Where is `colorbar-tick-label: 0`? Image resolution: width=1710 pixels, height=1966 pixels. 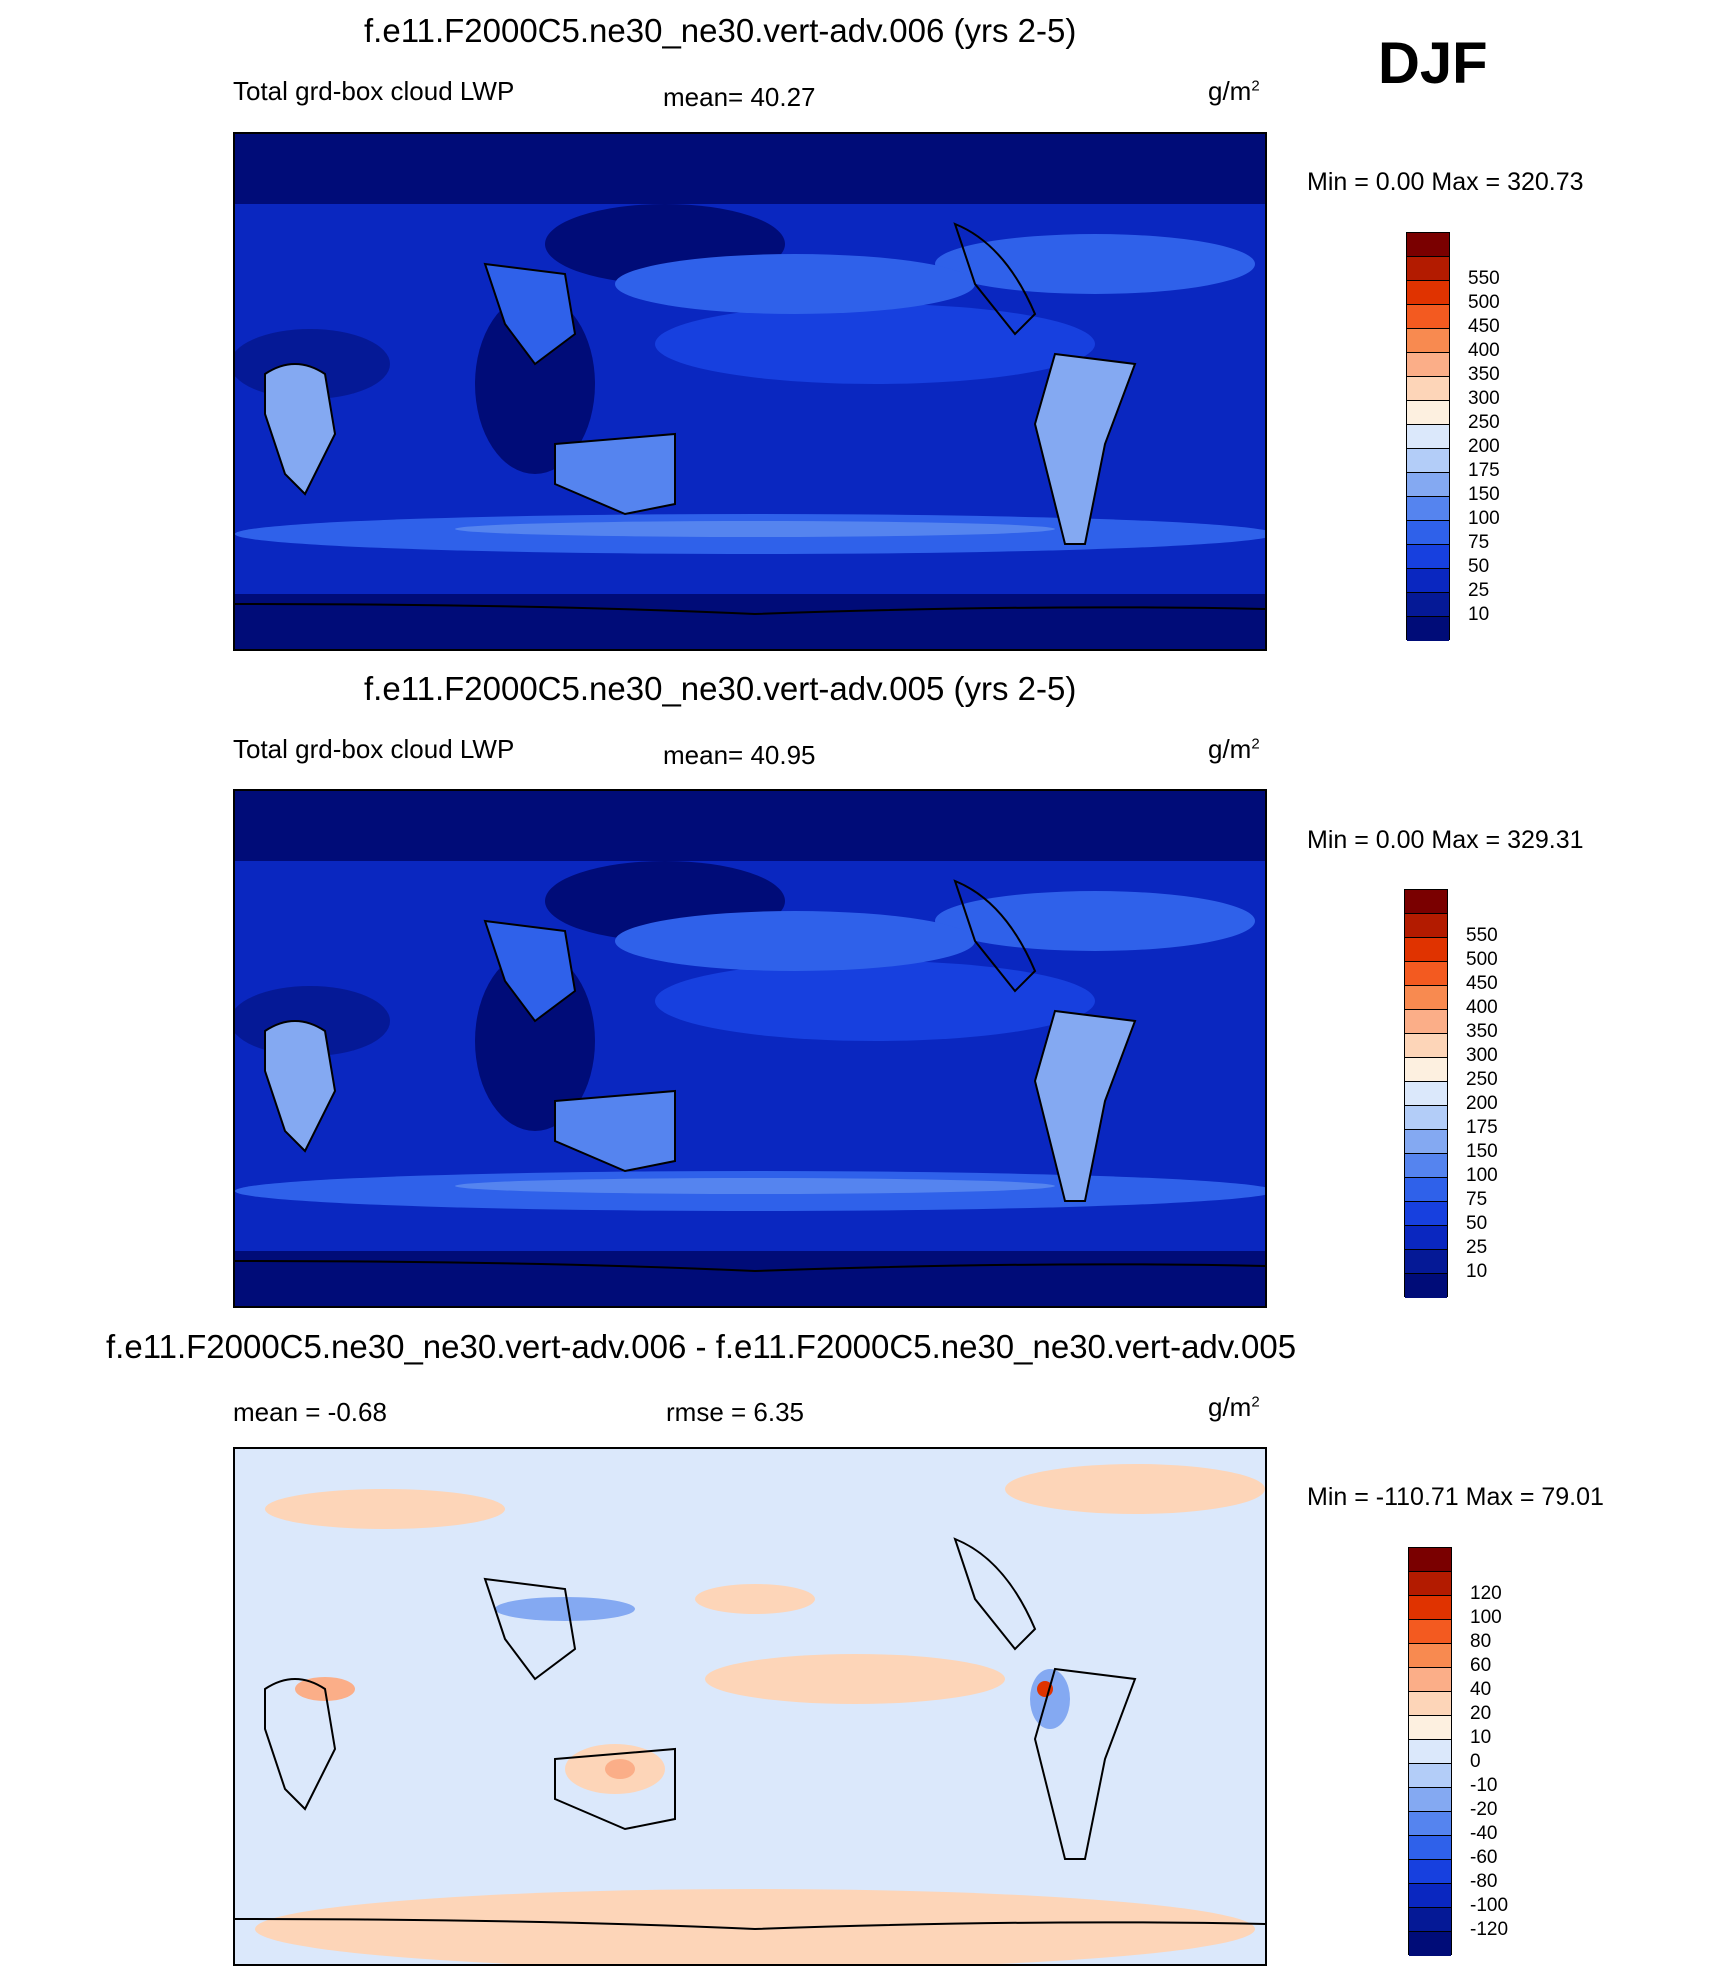 colorbar-tick-label: 0 is located at coordinates (1475, 1761).